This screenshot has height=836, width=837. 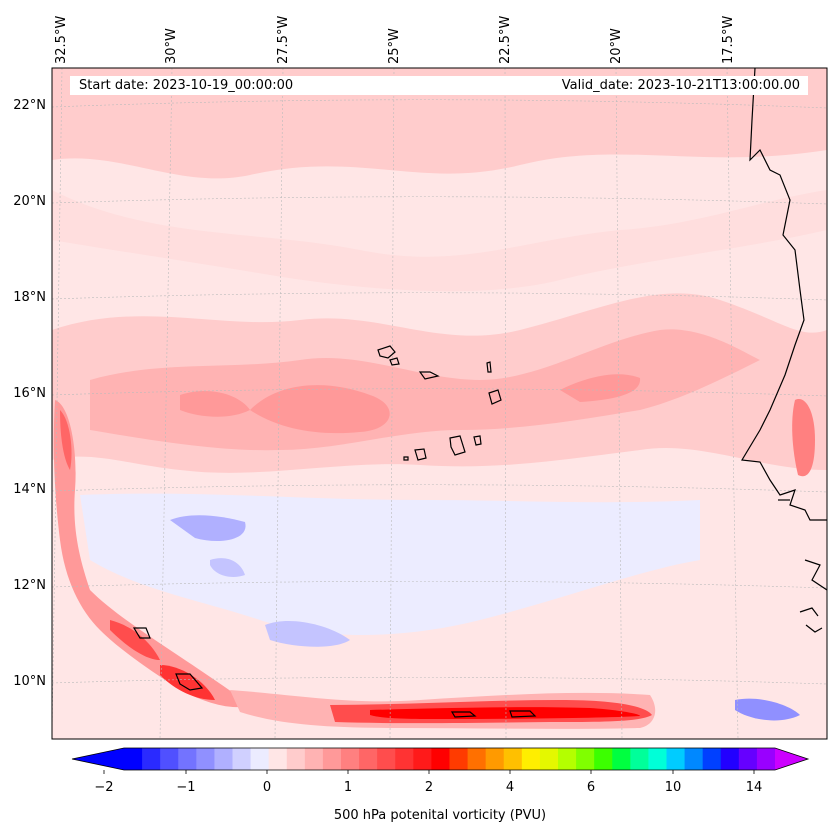 What do you see at coordinates (440, 815) in the screenshot?
I see `colorbar-label: 500 hPa potenital vorticity (PVU)` at bounding box center [440, 815].